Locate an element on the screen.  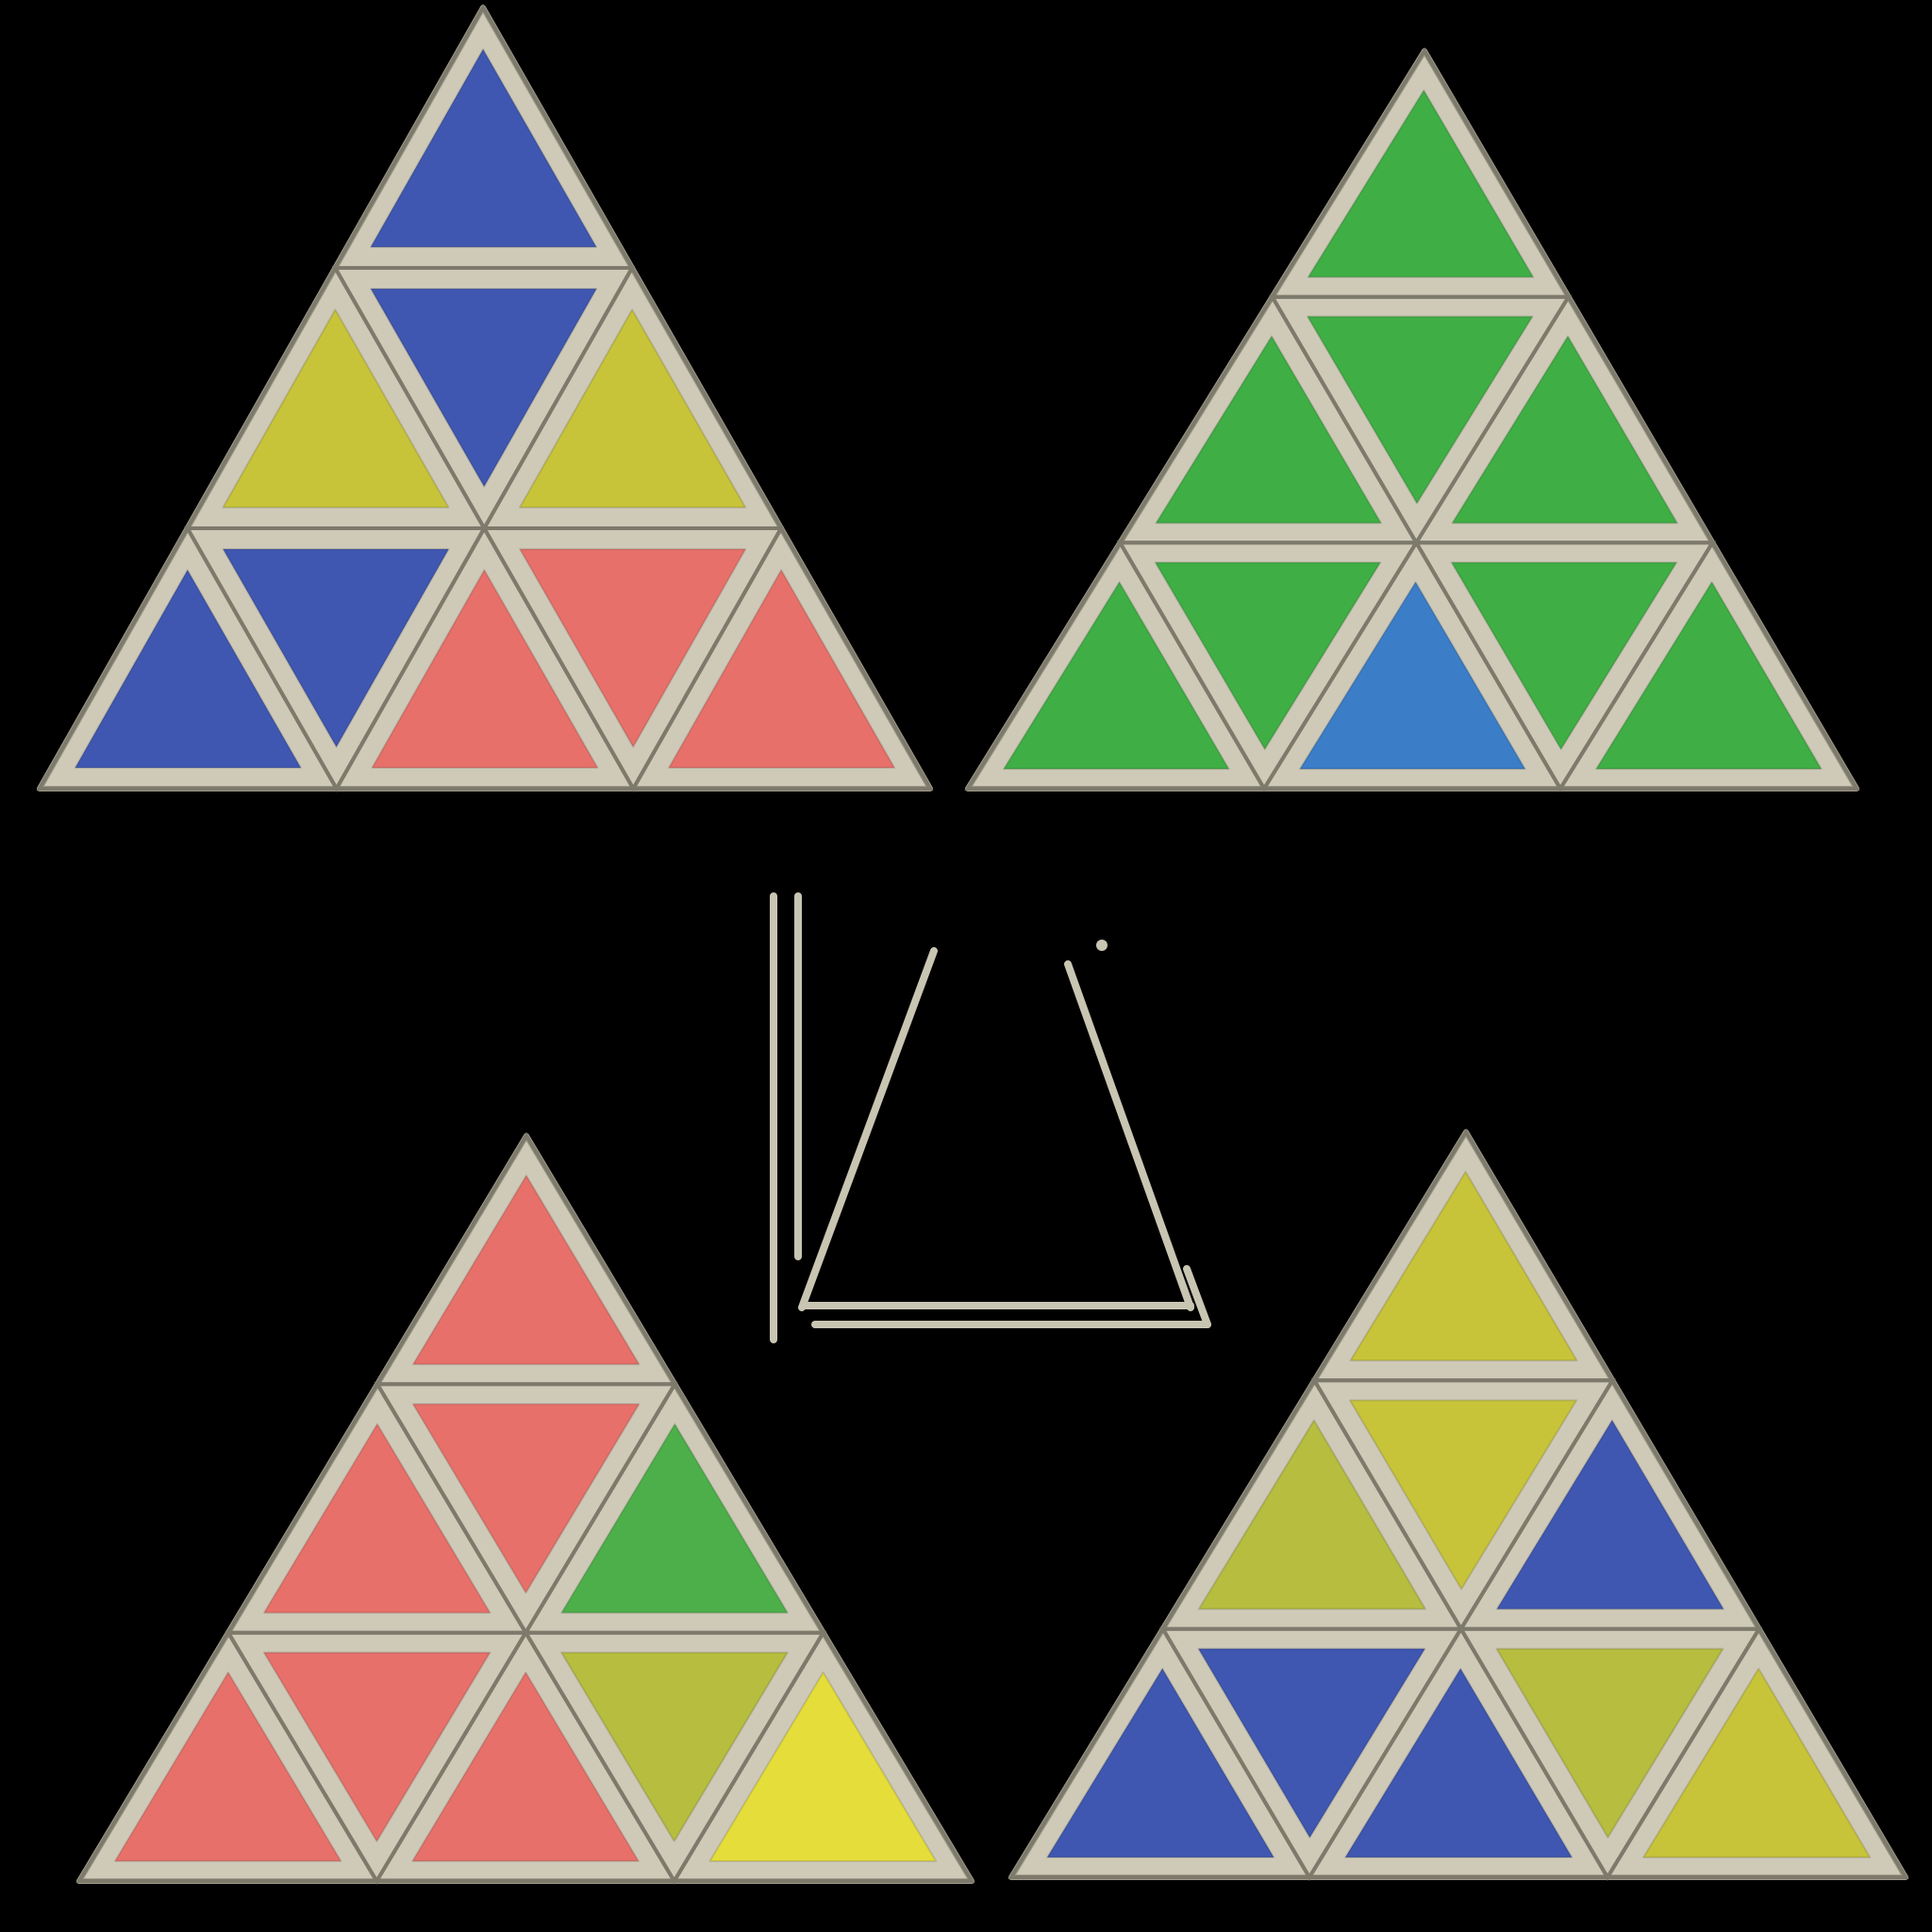
fold-line-right-outer is located at coordinates (1197, 1297).